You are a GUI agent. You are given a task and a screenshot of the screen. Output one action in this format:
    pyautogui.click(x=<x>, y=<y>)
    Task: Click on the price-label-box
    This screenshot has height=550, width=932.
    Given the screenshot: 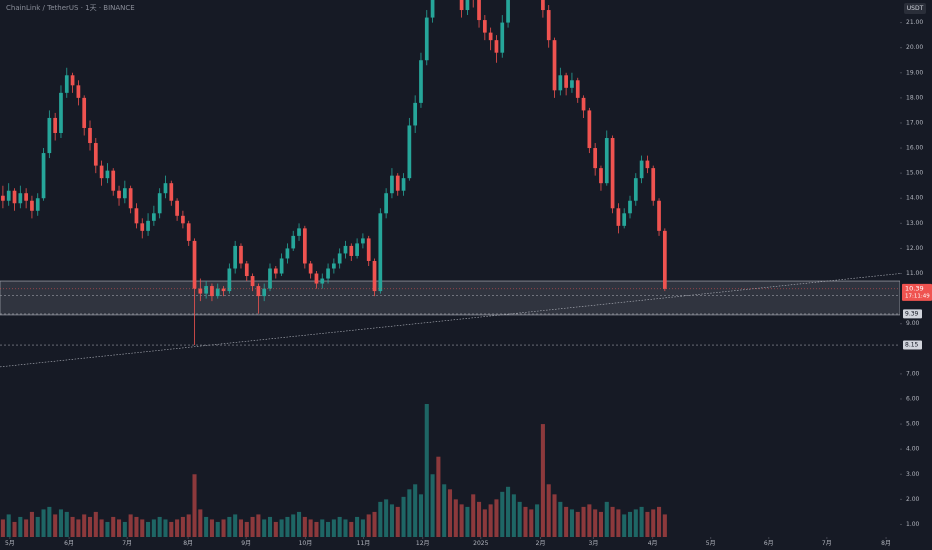 What is the action you would take?
    pyautogui.click(x=917, y=292)
    